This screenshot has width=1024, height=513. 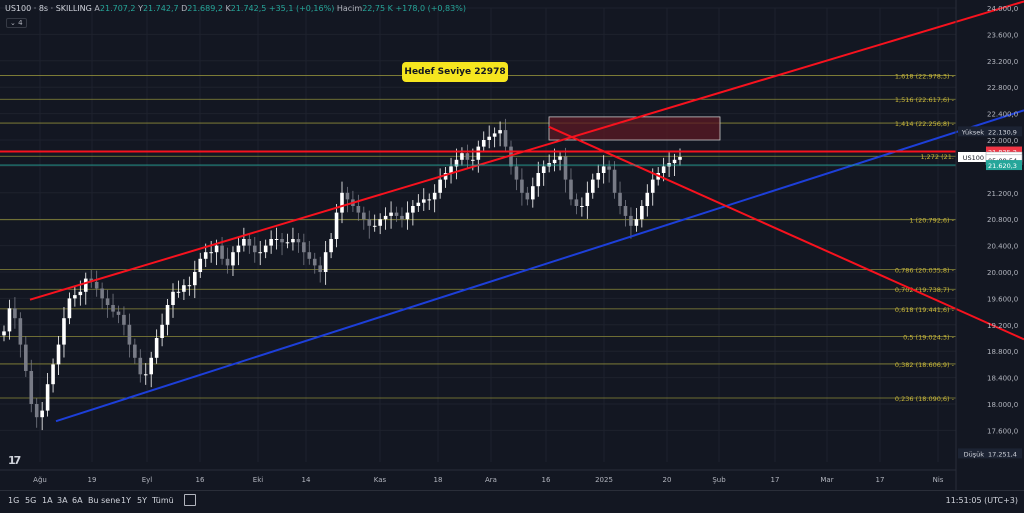 I want to click on bottom-toolbar, so click(x=512, y=501).